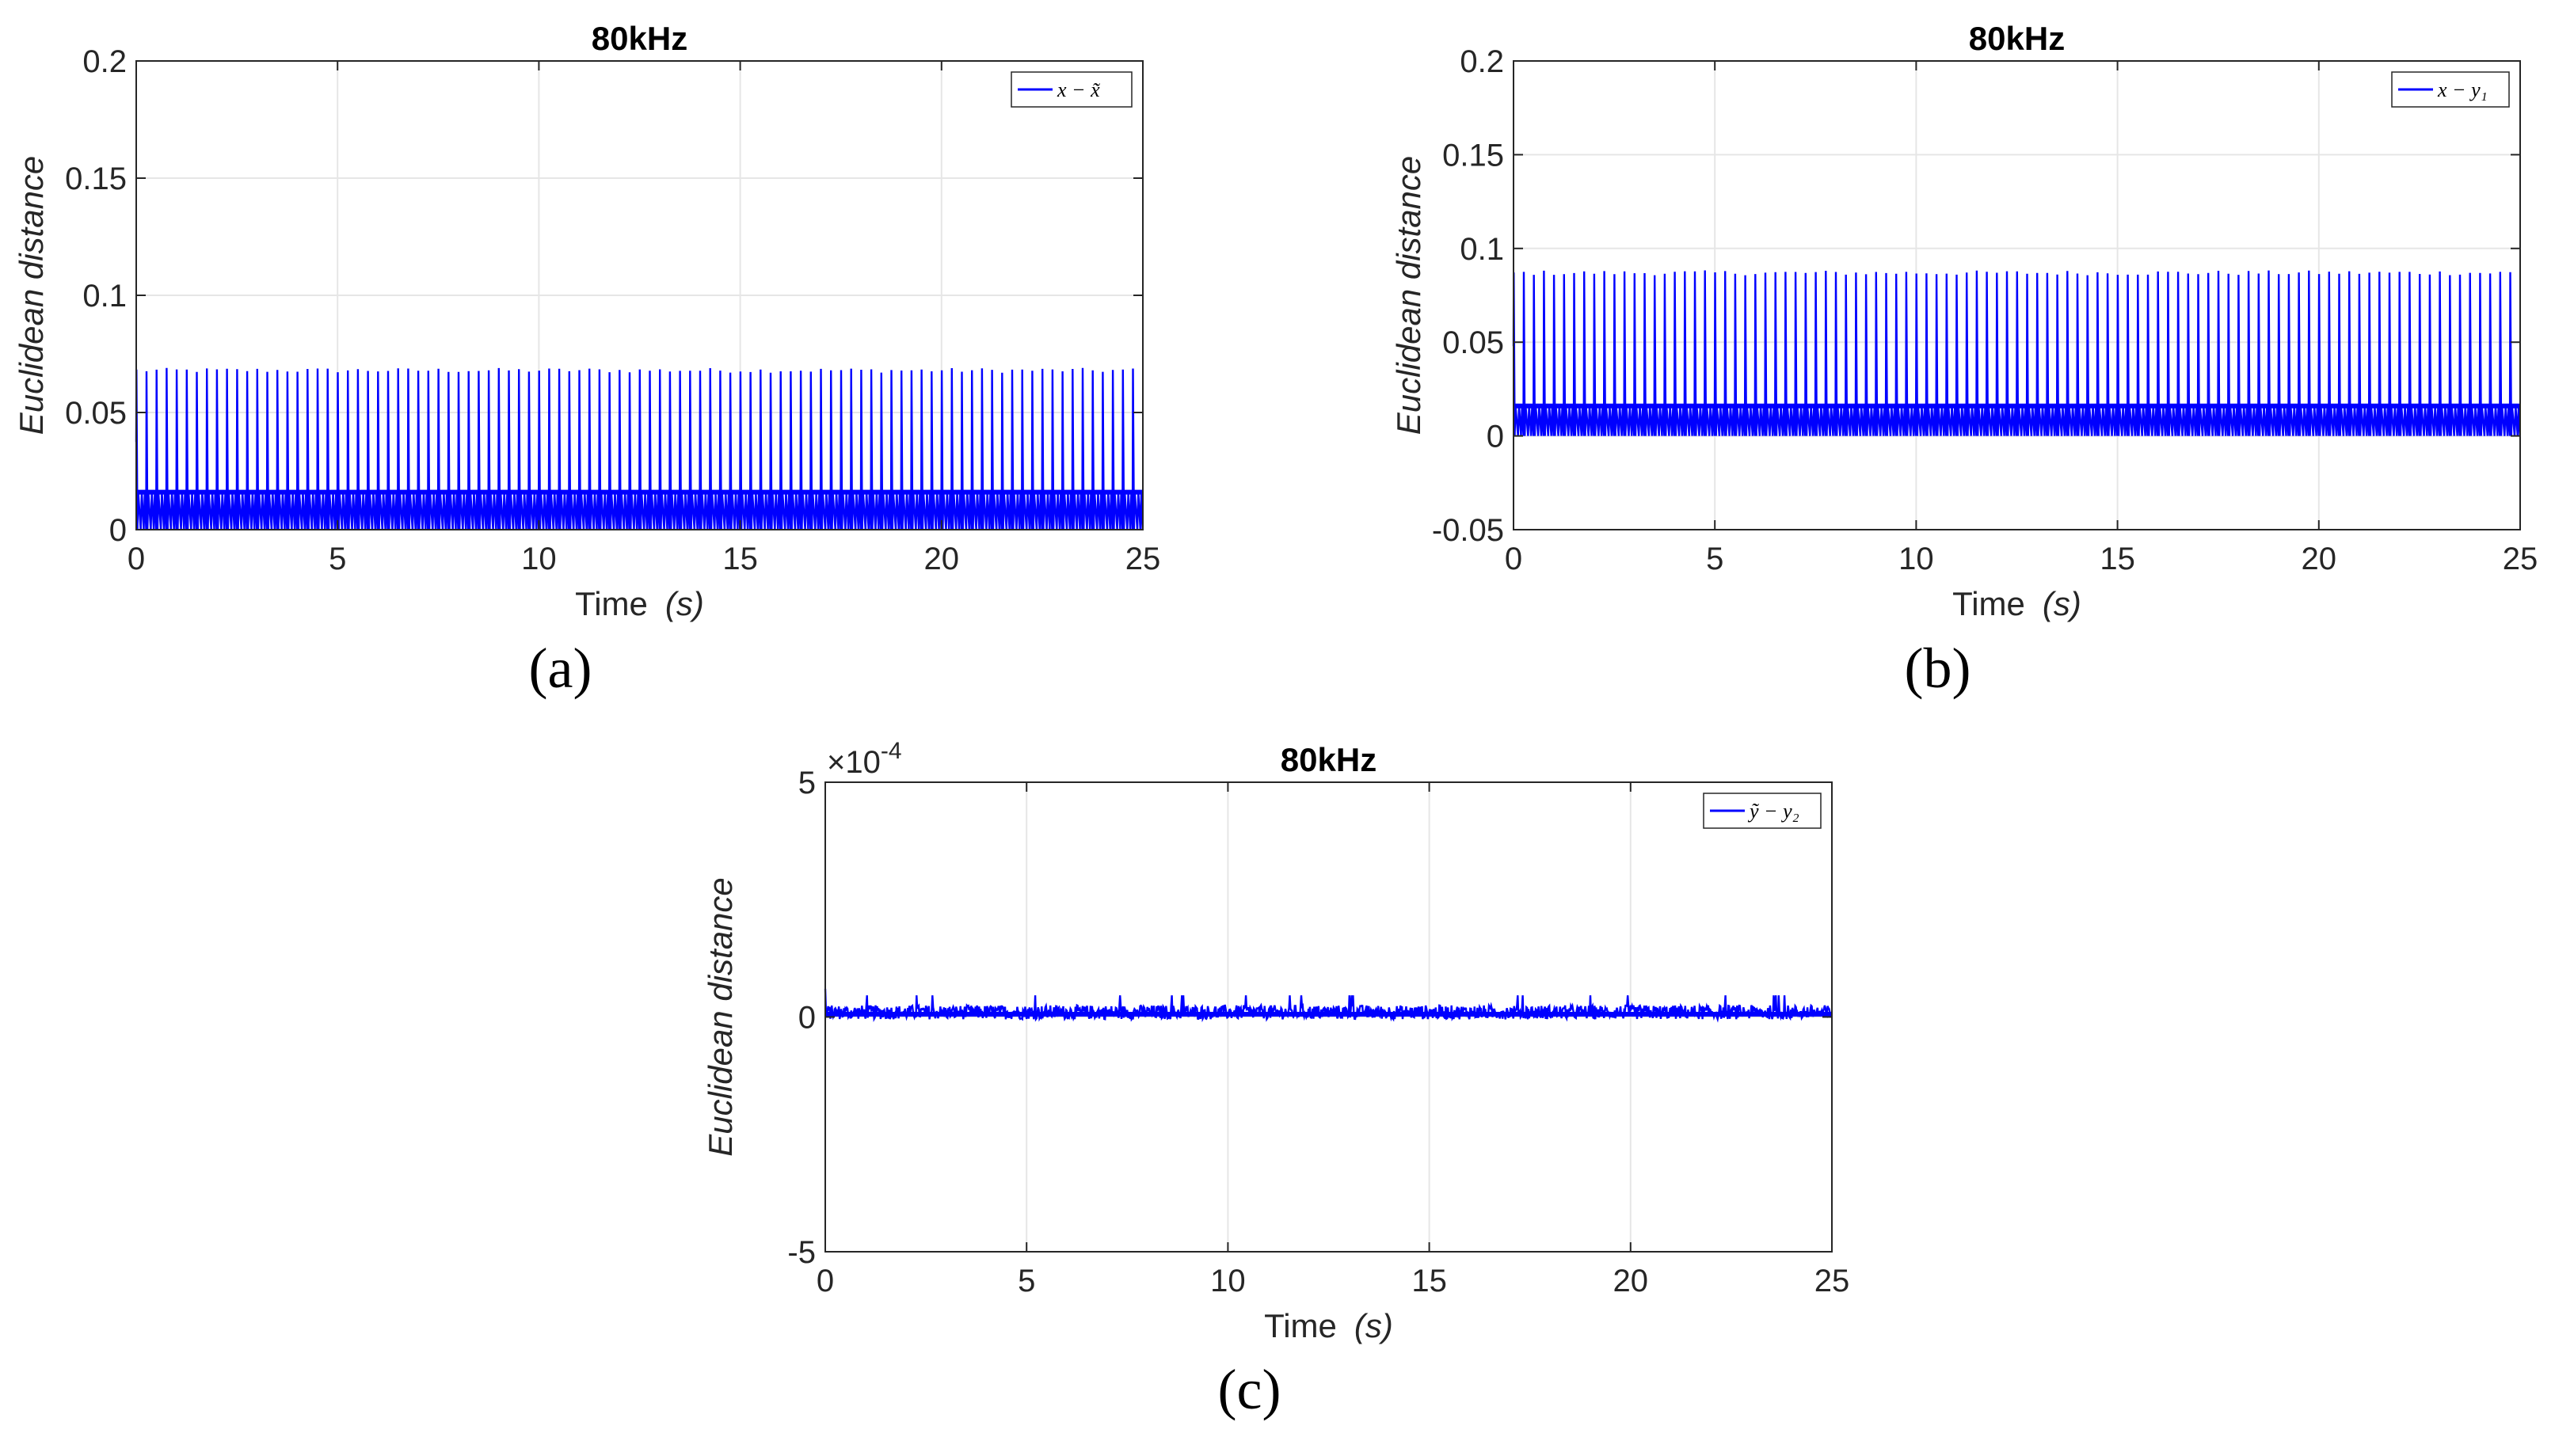 Image resolution: width=2555 pixels, height=1456 pixels. Describe the element at coordinates (854, 762) in the screenshot. I see `y-exponent-base: ×10` at that location.